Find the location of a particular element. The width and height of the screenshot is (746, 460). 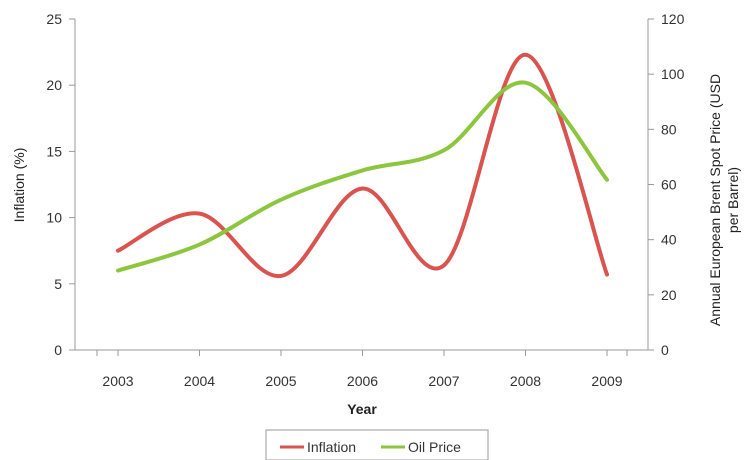

right-tick-label: 60 is located at coordinates (669, 185).